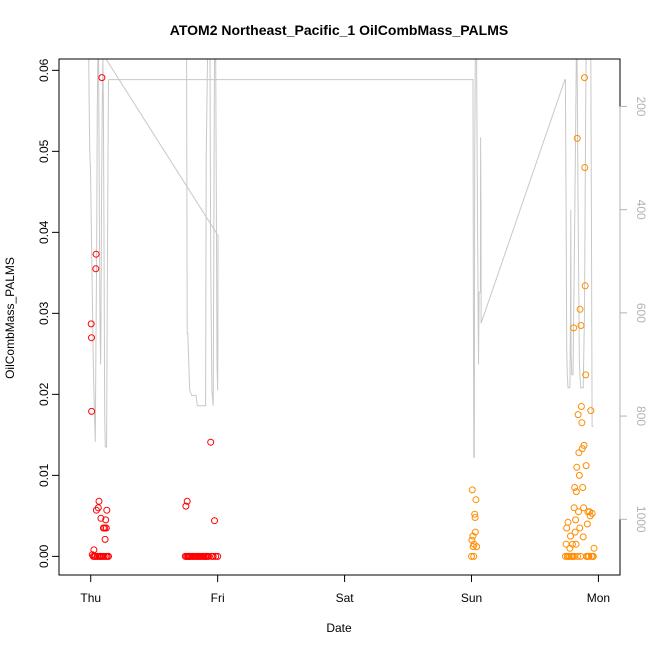  Describe the element at coordinates (641, 210) in the screenshot. I see `right-tick-label: 400` at that location.